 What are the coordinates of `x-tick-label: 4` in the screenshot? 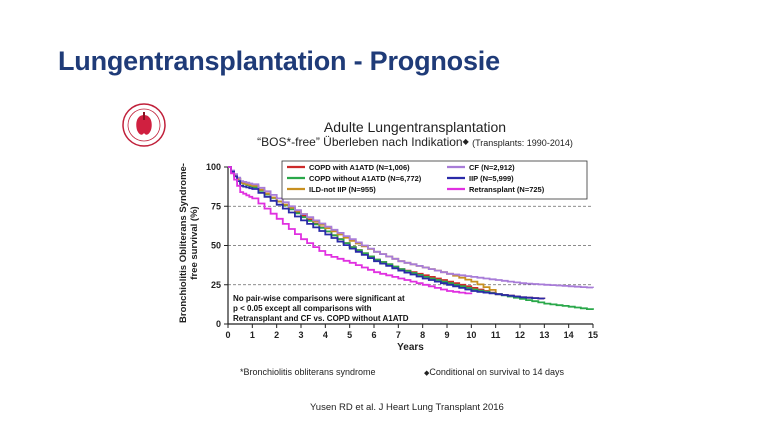 It's located at (325, 335).